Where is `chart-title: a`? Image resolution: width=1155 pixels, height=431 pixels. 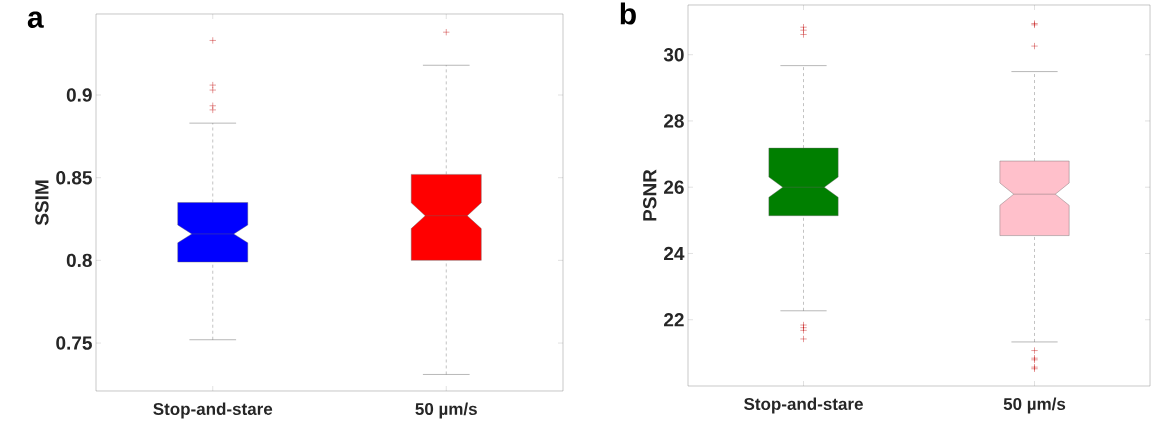
chart-title: a is located at coordinates (35, 19).